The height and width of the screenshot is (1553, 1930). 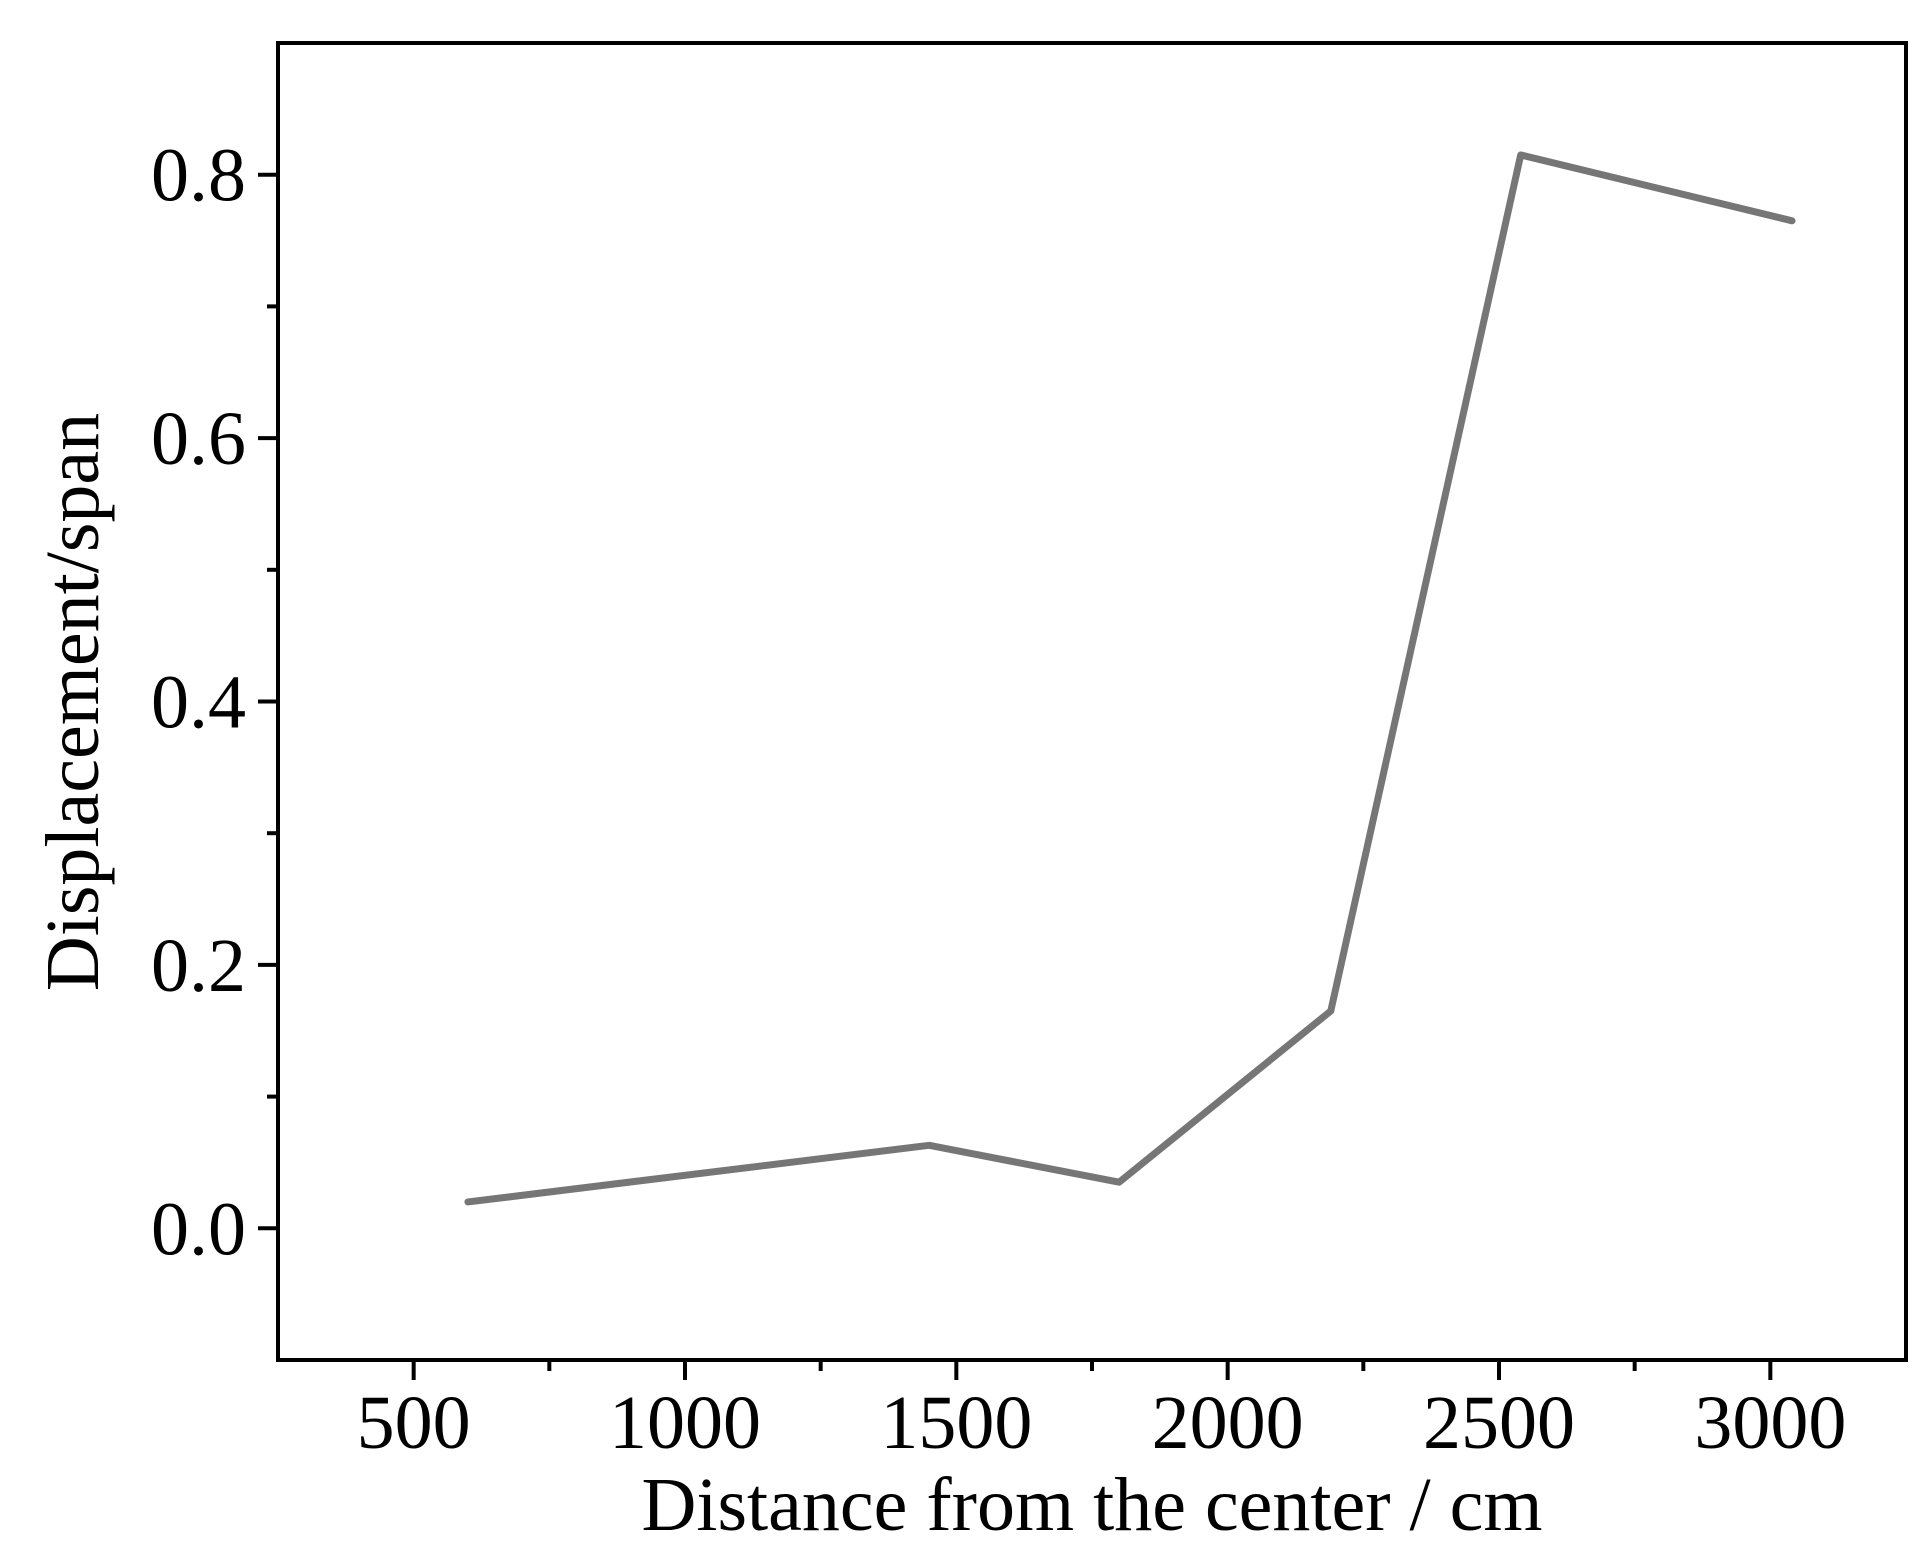 What do you see at coordinates (1228, 1423) in the screenshot?
I see `x-tick-label: 2000` at bounding box center [1228, 1423].